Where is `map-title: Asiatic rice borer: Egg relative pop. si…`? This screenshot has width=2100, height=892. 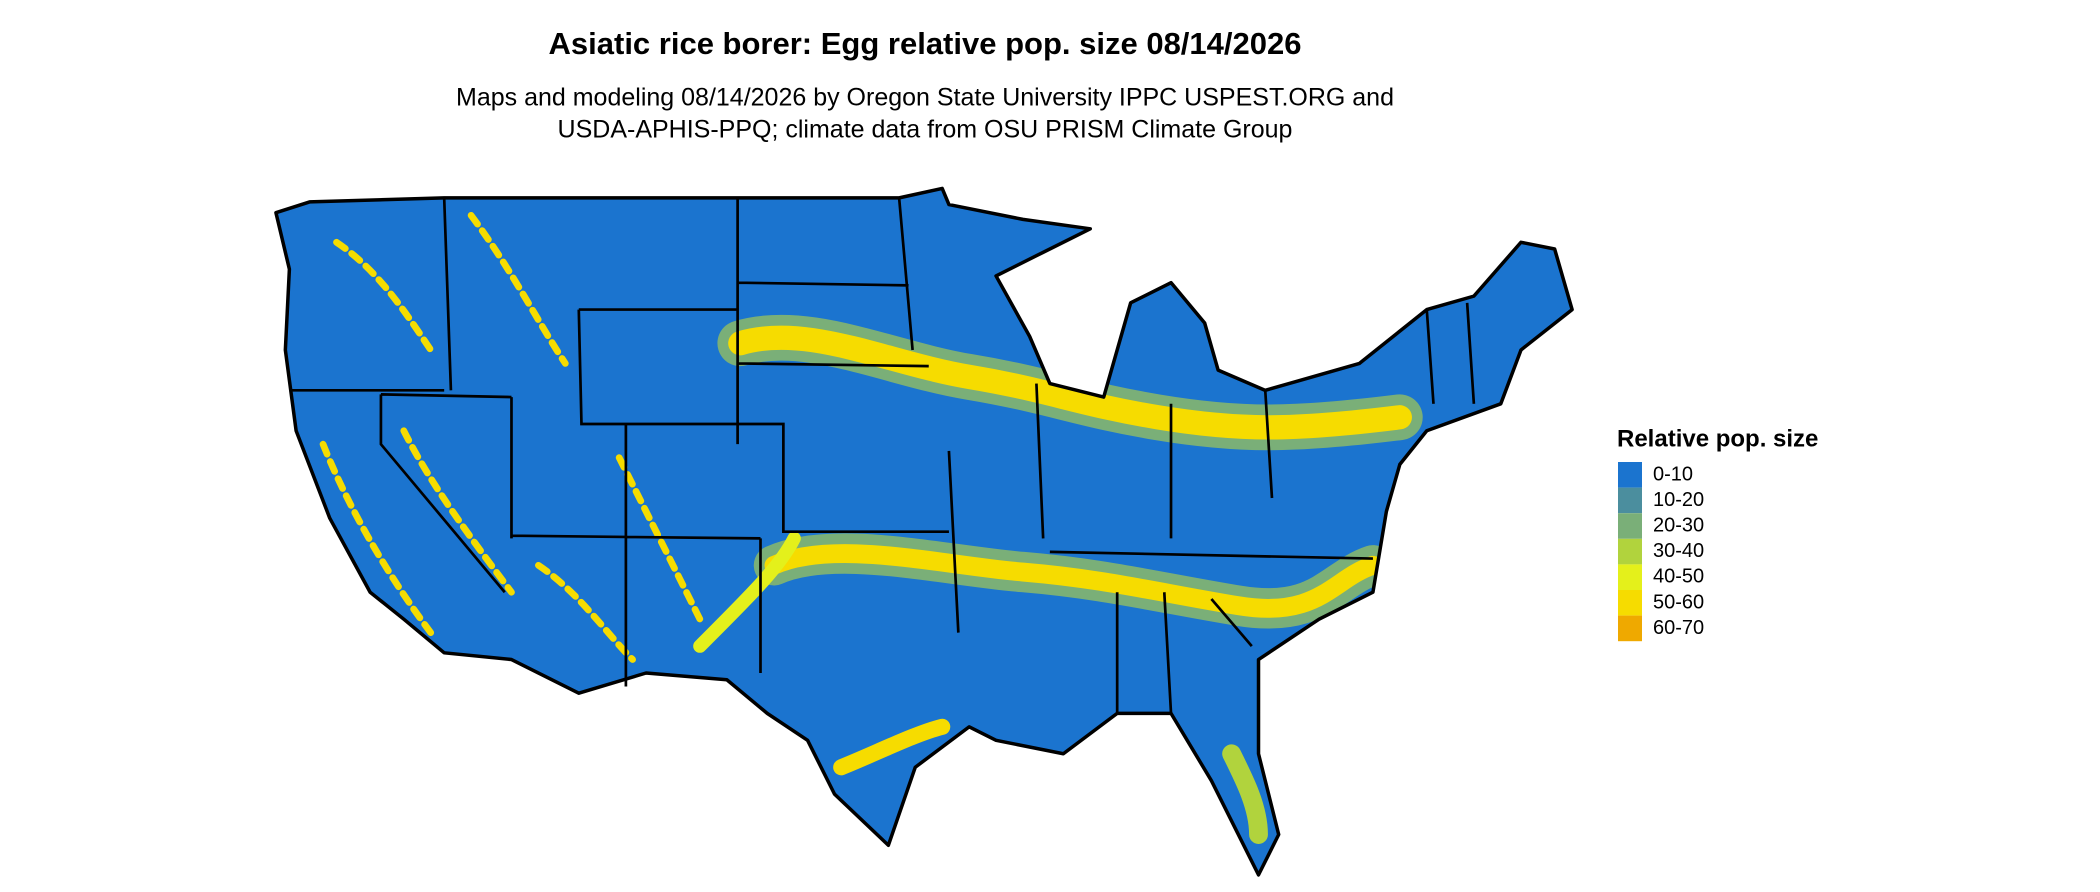 map-title: Asiatic rice borer: Egg relative pop. si… is located at coordinates (925, 43).